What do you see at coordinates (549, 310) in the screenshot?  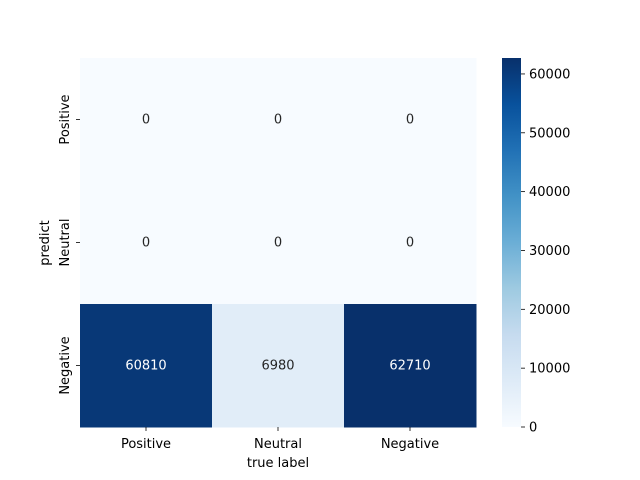 I see `colorbar-tick-label: 20000` at bounding box center [549, 310].